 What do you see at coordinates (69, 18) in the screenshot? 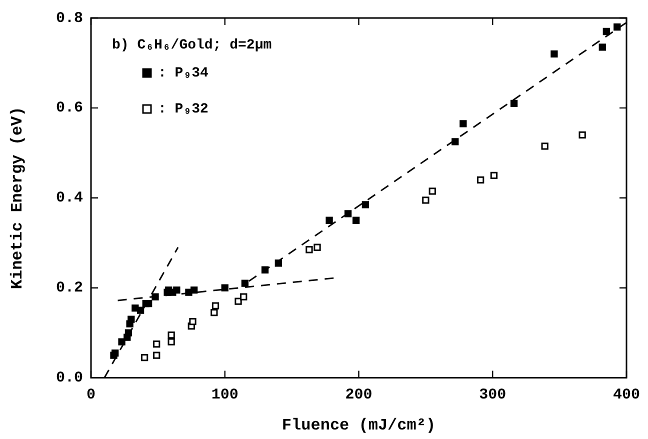
I see `y-tick-label: 0.8` at bounding box center [69, 18].